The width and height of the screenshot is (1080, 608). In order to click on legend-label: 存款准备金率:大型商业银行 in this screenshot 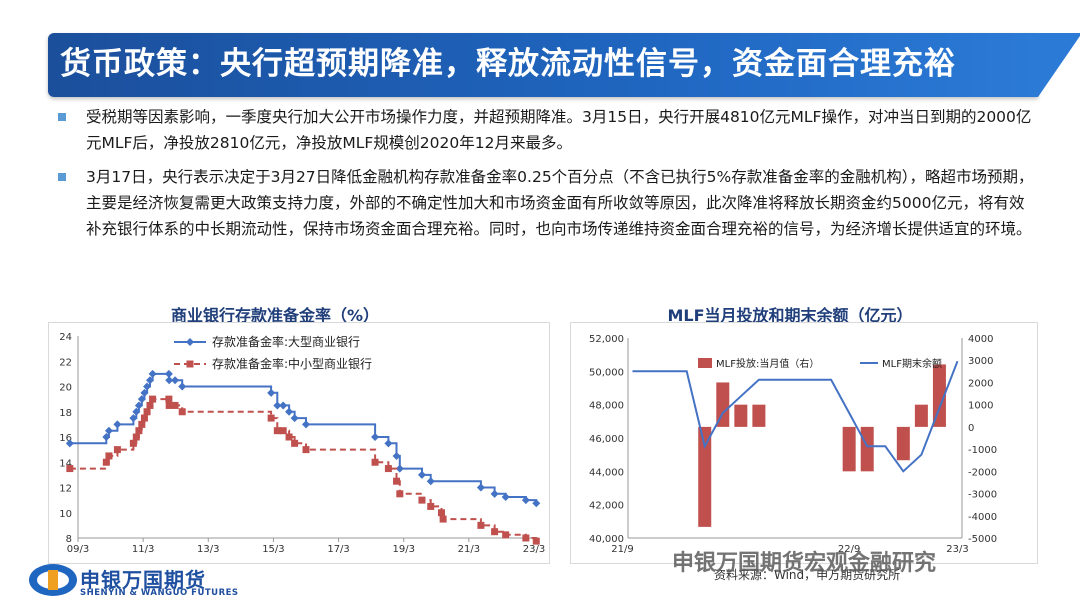, I will do `click(286, 341)`.